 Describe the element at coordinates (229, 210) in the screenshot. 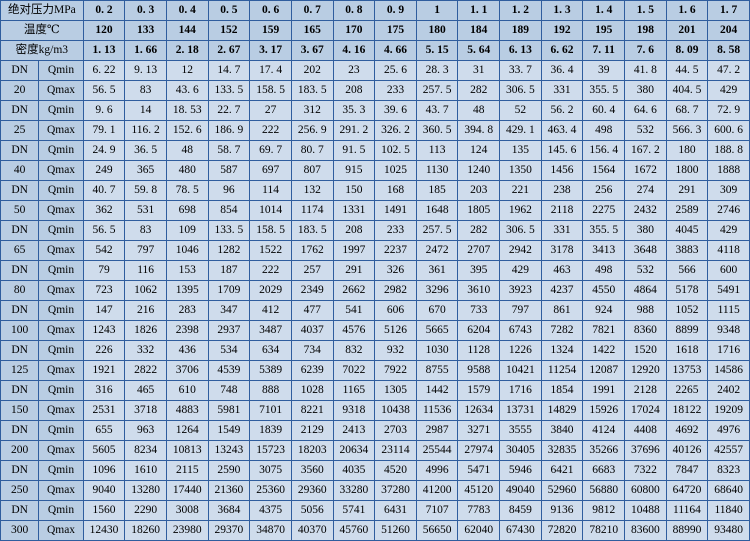

I see `qmax-value-cell: 854` at that location.